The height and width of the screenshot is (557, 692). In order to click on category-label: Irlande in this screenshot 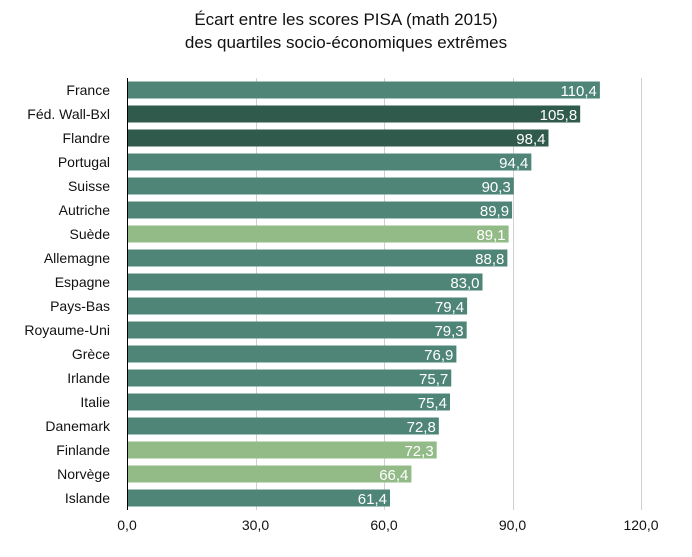, I will do `click(88, 378)`.